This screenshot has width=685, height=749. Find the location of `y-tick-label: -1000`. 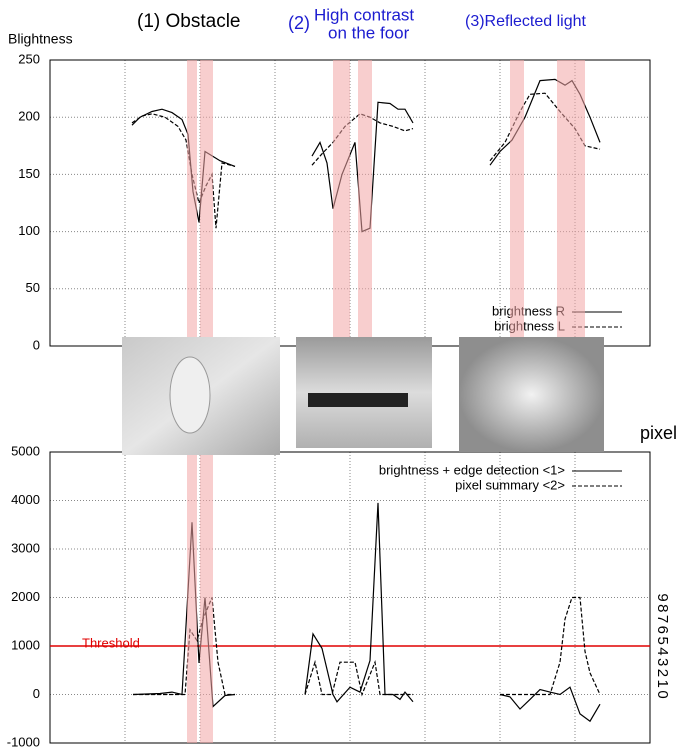

y-tick-label: -1000 is located at coordinates (23, 741).